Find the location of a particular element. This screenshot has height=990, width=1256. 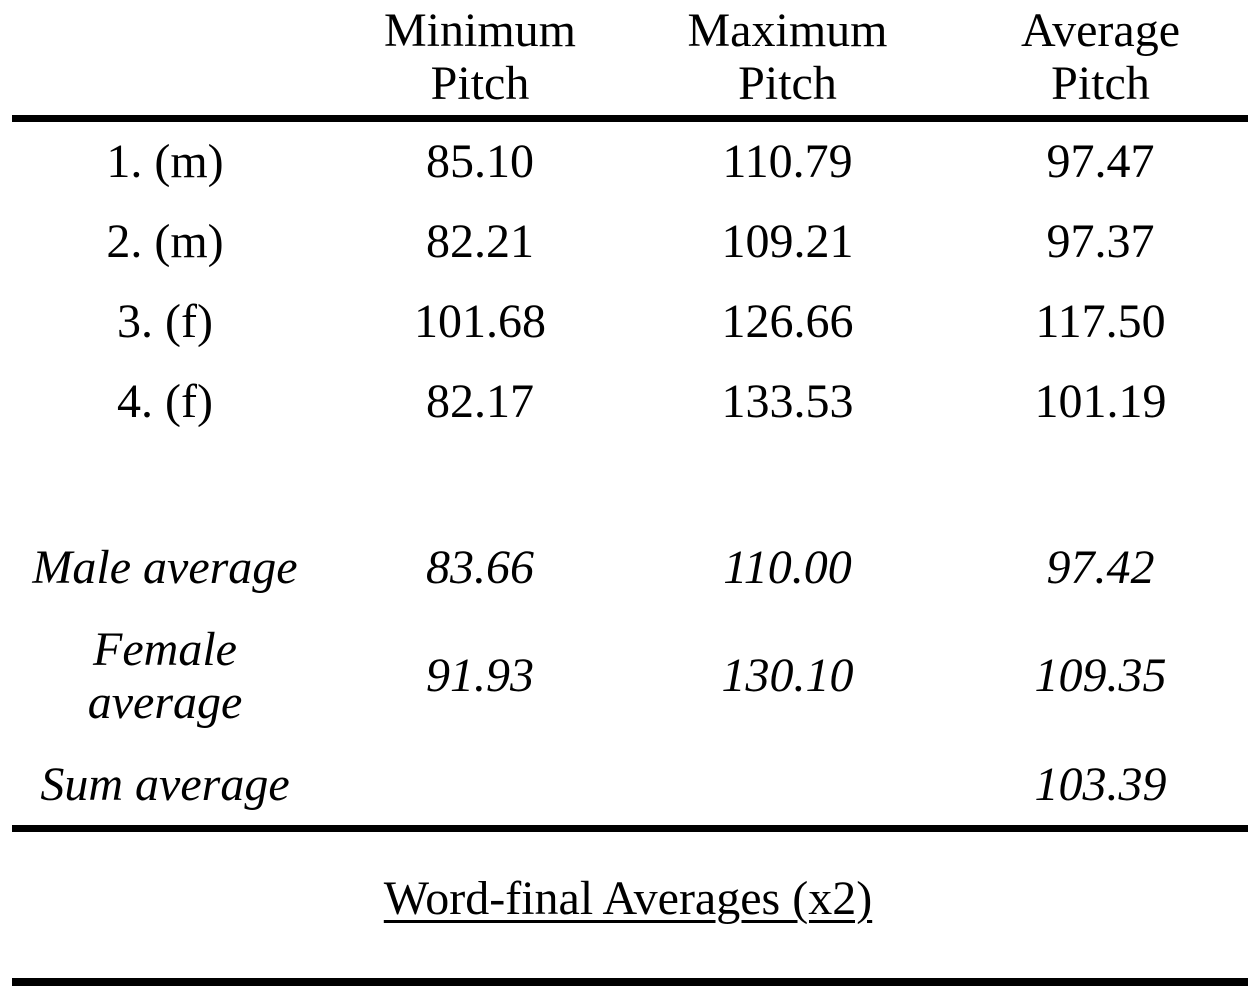

row-label: 1. (m) is located at coordinates (165, 161).